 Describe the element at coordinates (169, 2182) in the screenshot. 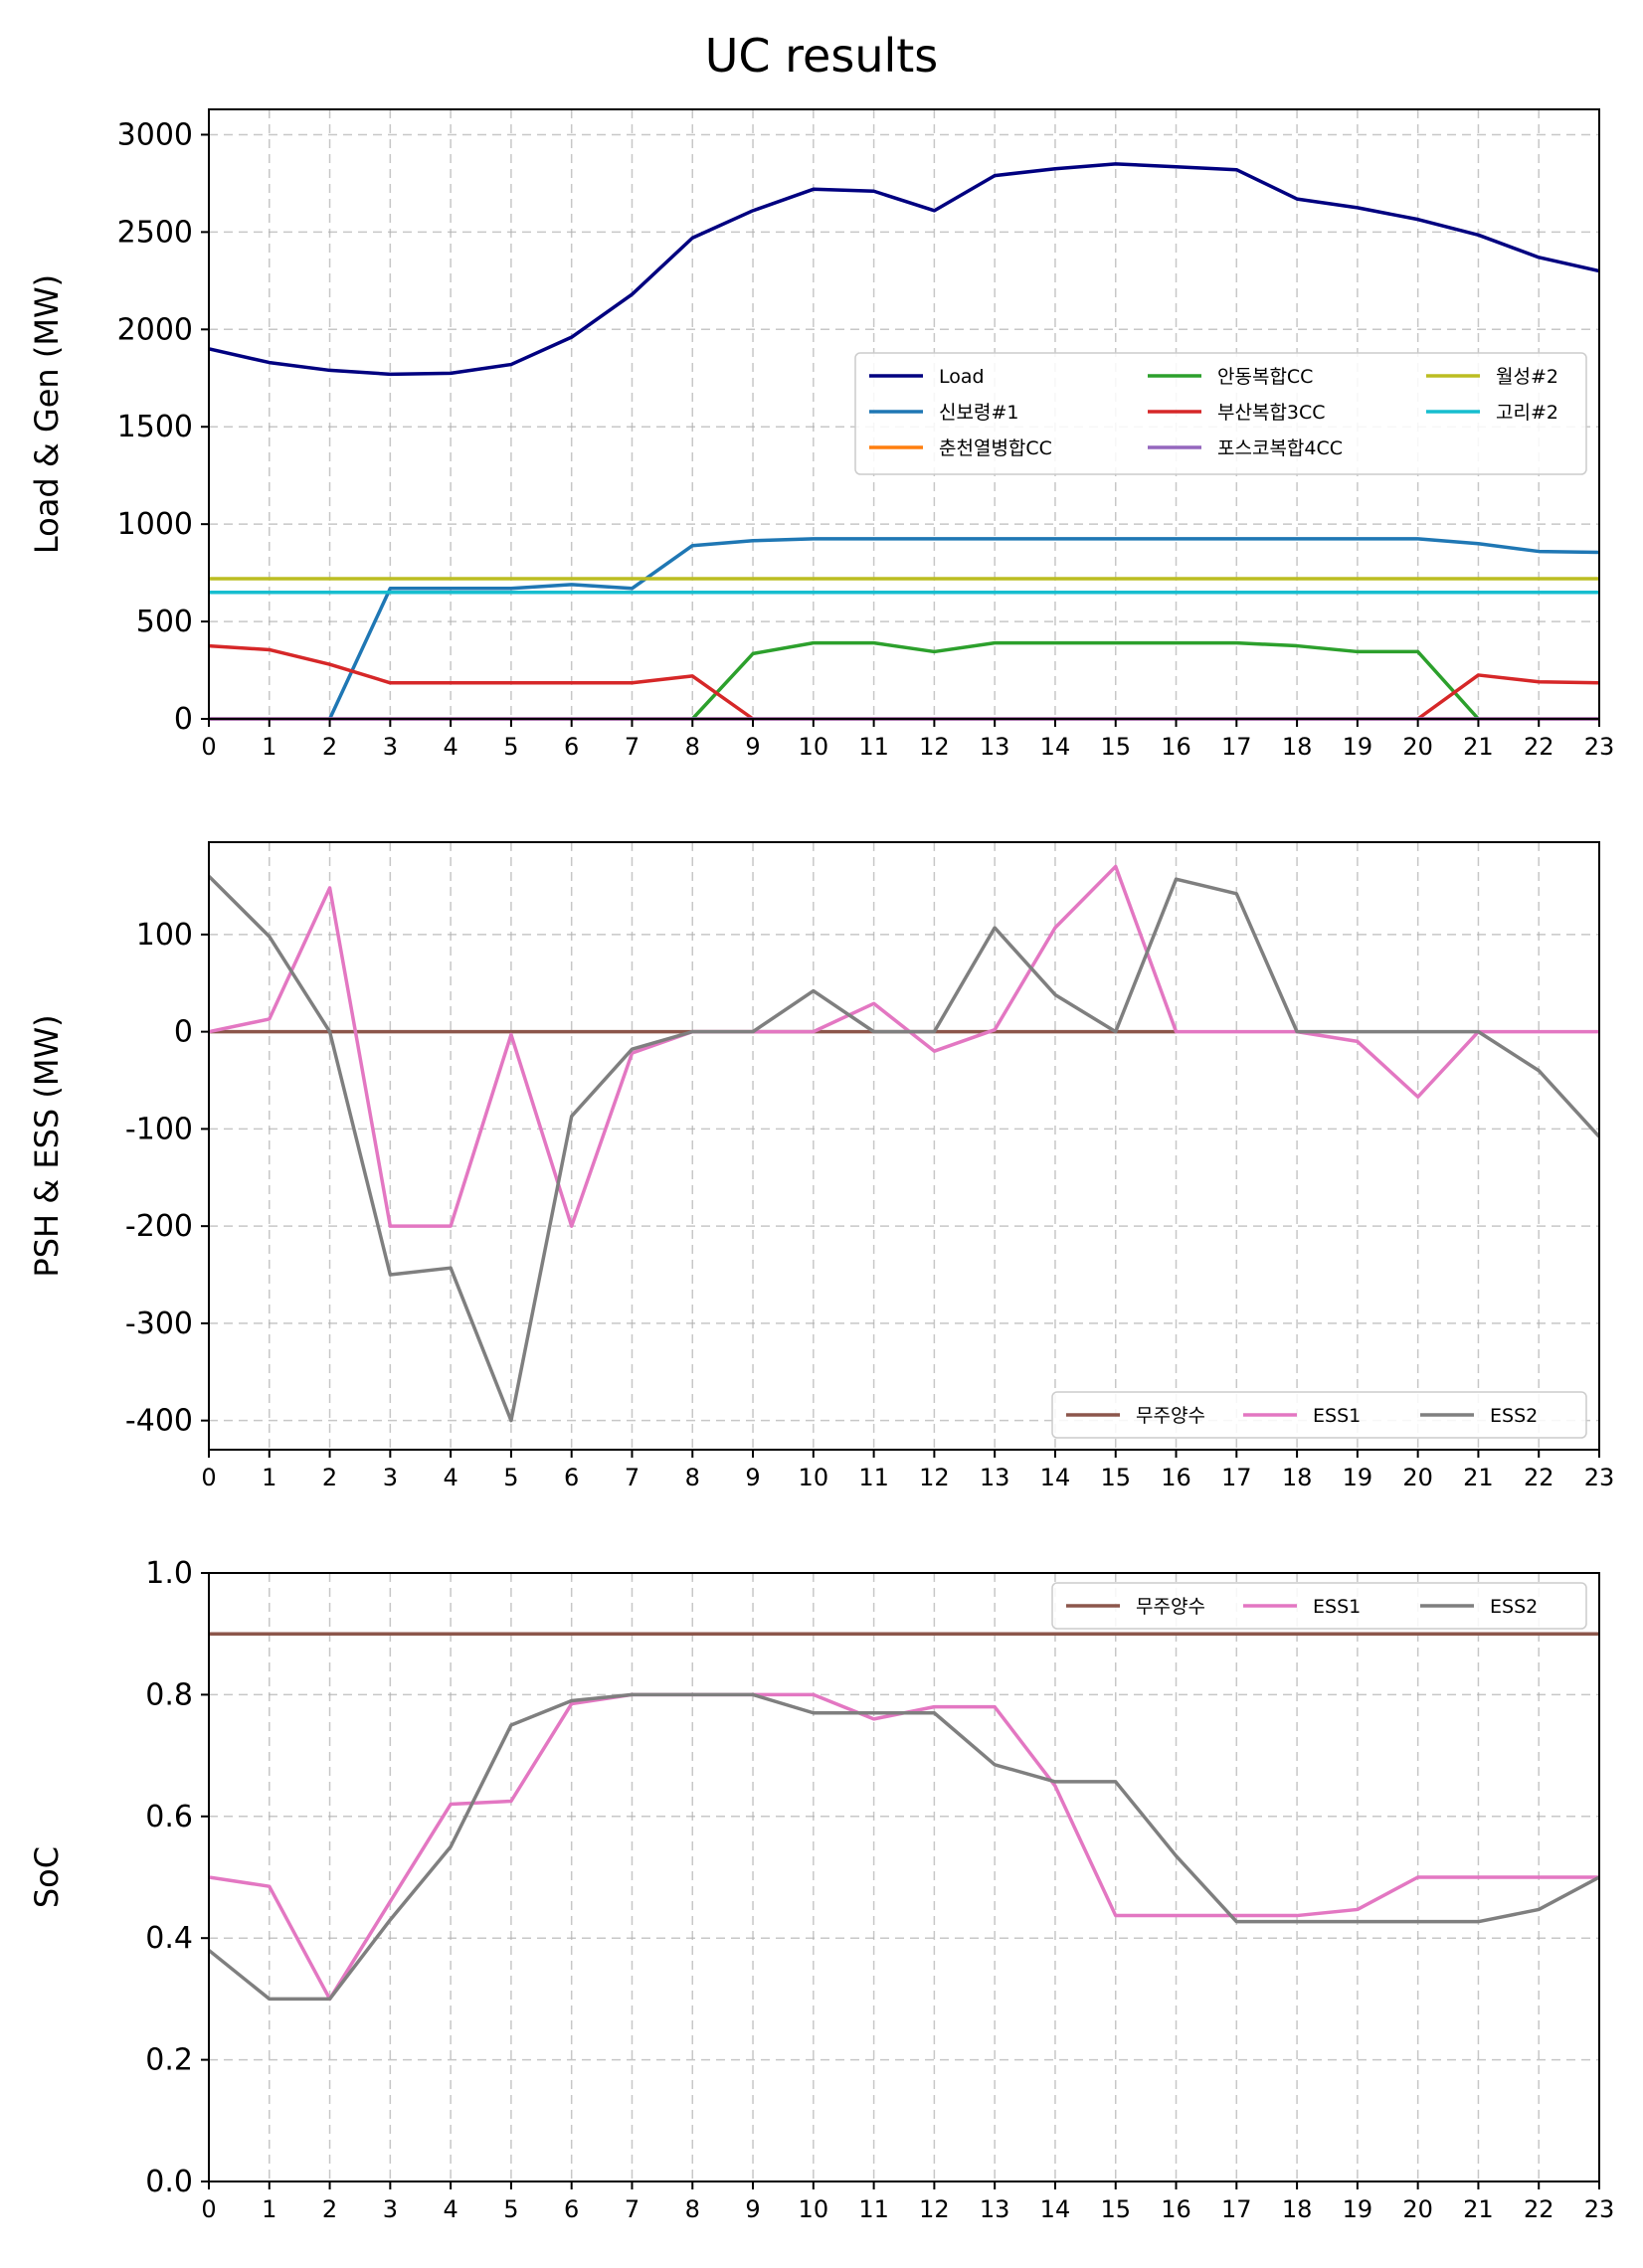

I see `y-tick-label: 0.0` at that location.